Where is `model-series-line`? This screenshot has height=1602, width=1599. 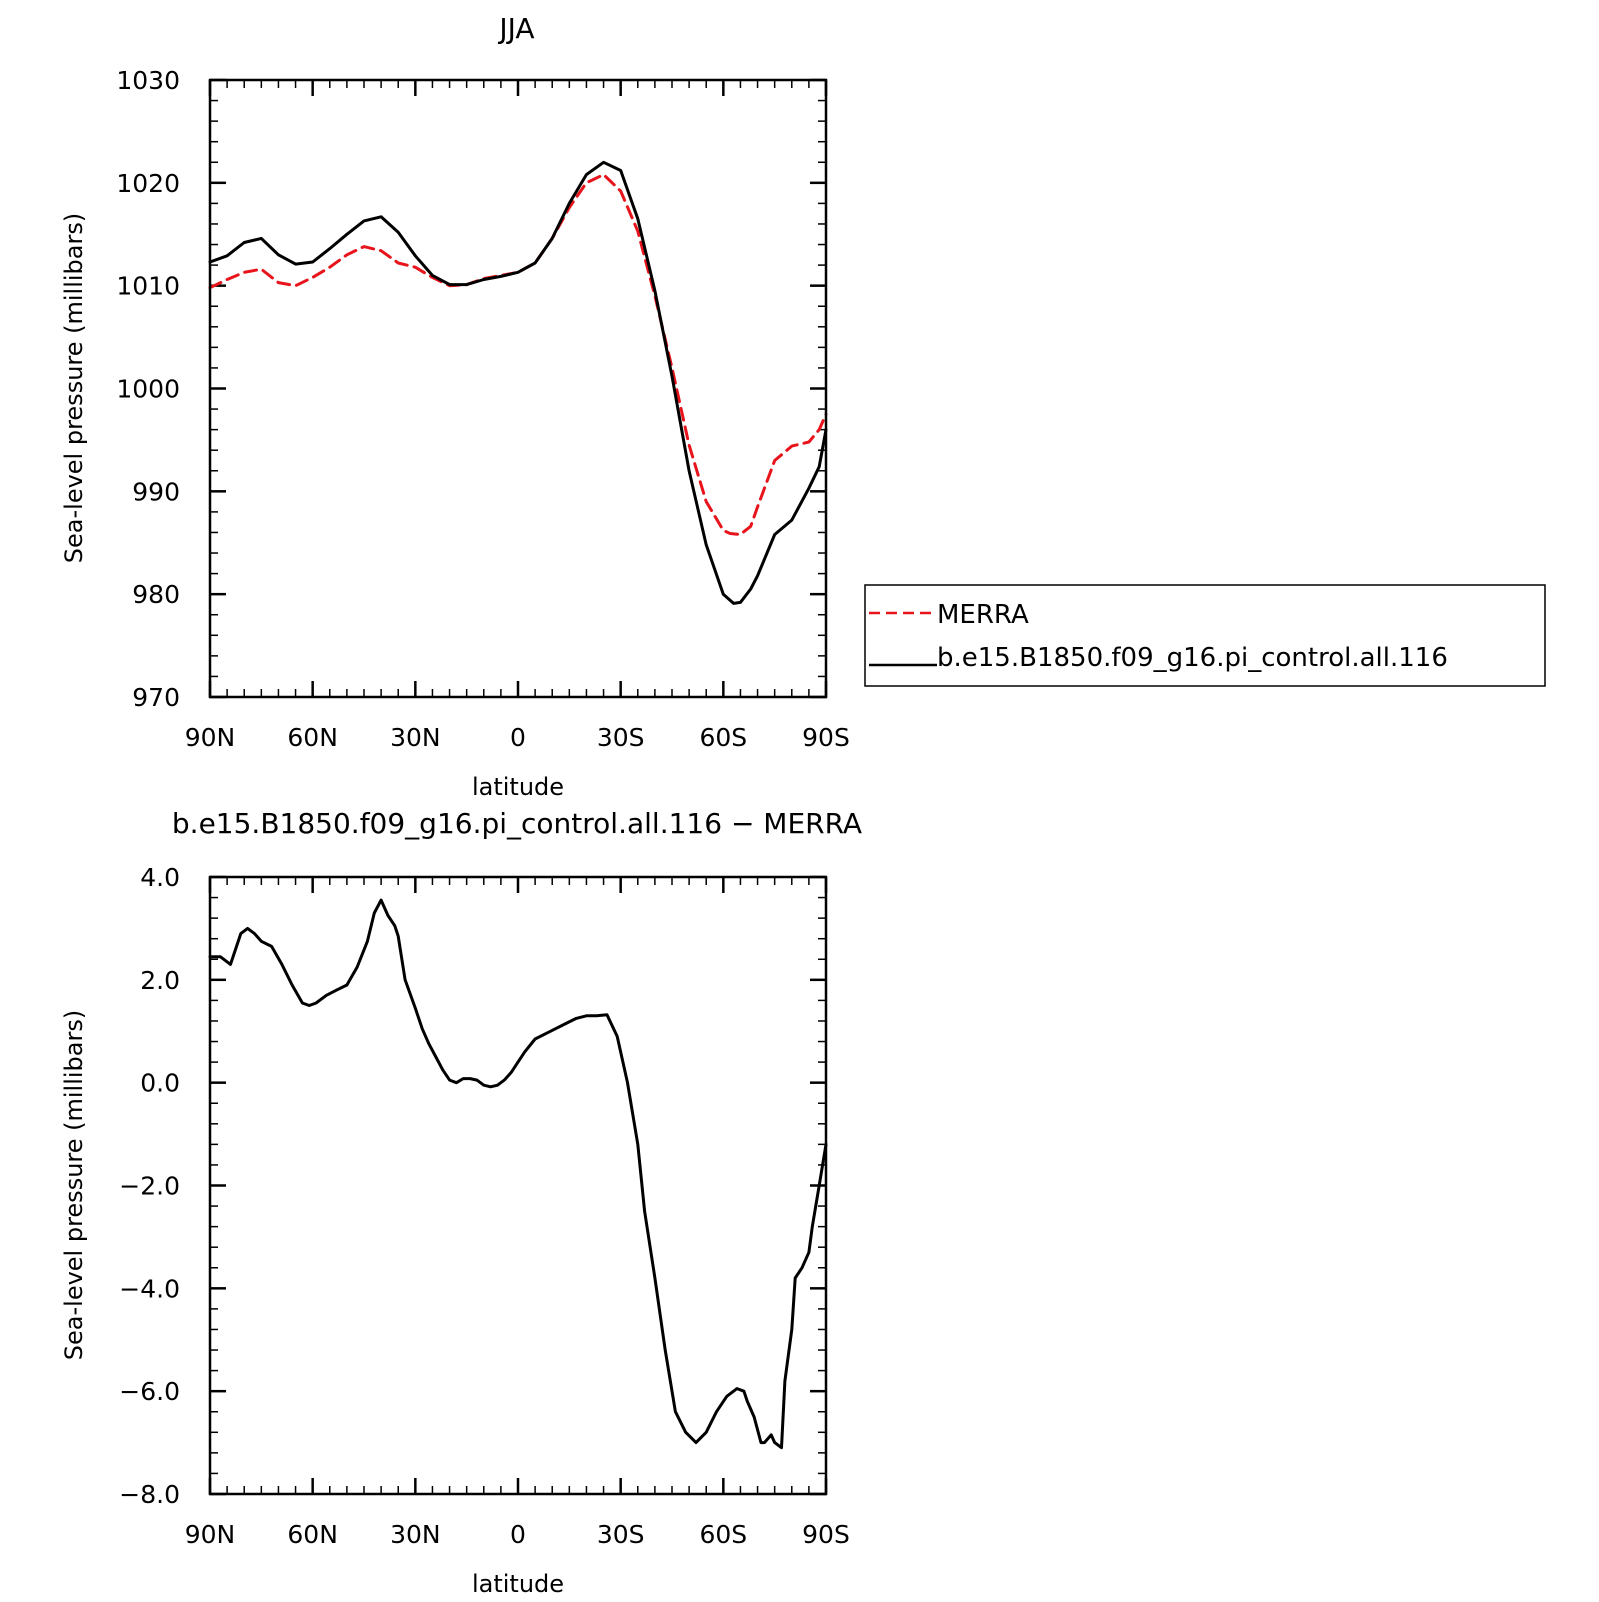 model-series-line is located at coordinates (518, 382).